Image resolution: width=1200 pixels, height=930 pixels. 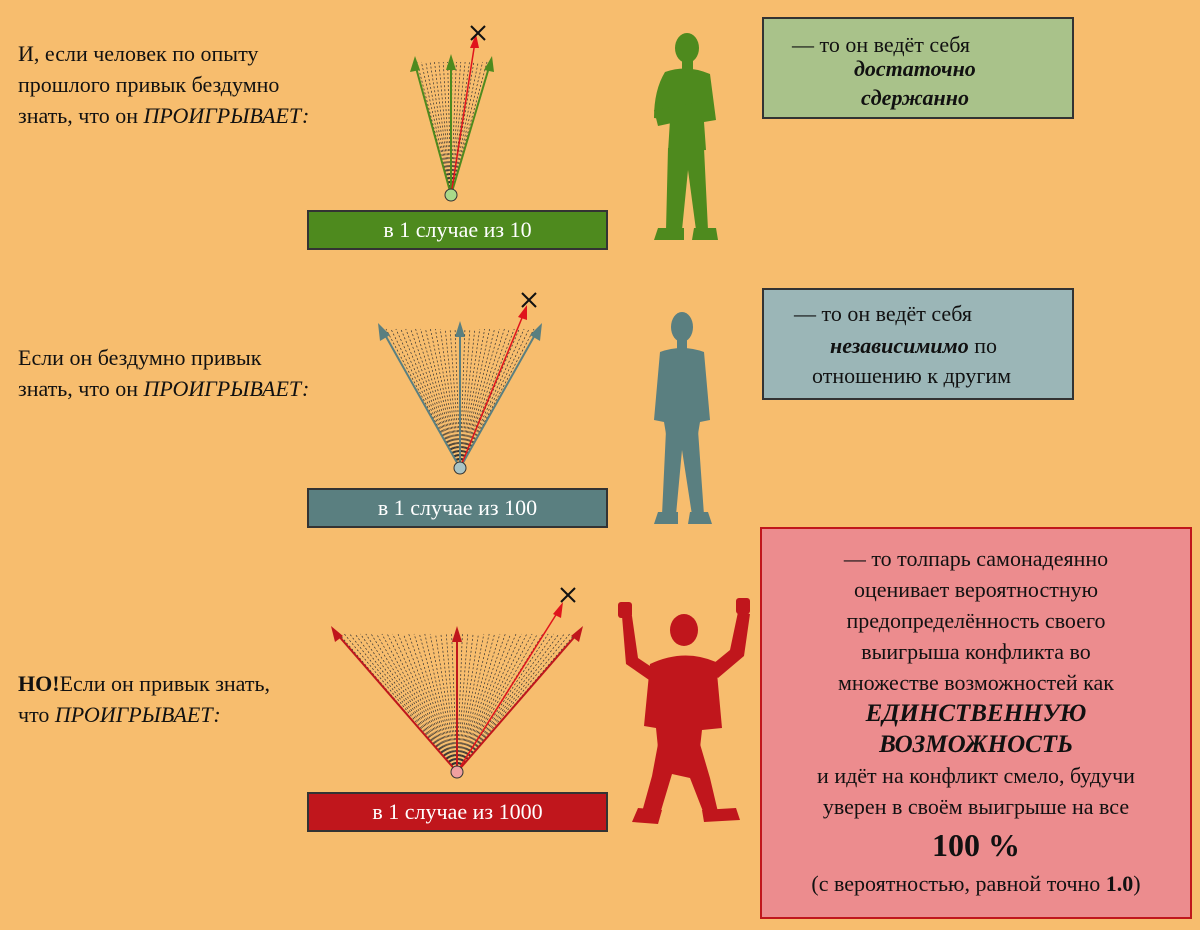 What do you see at coordinates (140, 357) in the screenshot?
I see `section2-line1: Если он бездумно привык` at bounding box center [140, 357].